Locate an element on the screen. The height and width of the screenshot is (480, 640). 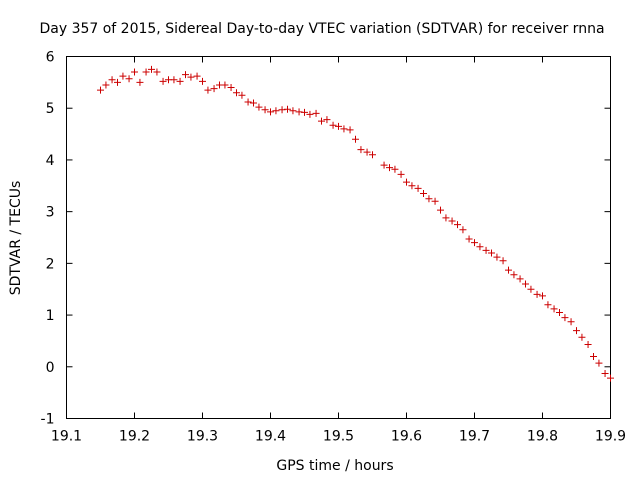
x-tick-label: 19.7 is located at coordinates (474, 437).